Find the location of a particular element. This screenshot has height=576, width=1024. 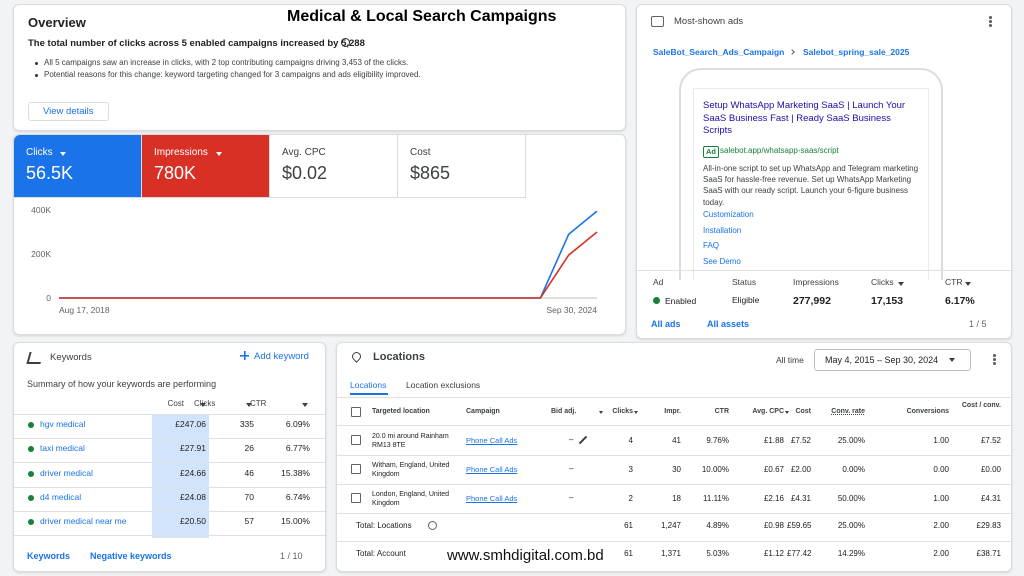

keywords-link: Keywords is located at coordinates (49, 556).